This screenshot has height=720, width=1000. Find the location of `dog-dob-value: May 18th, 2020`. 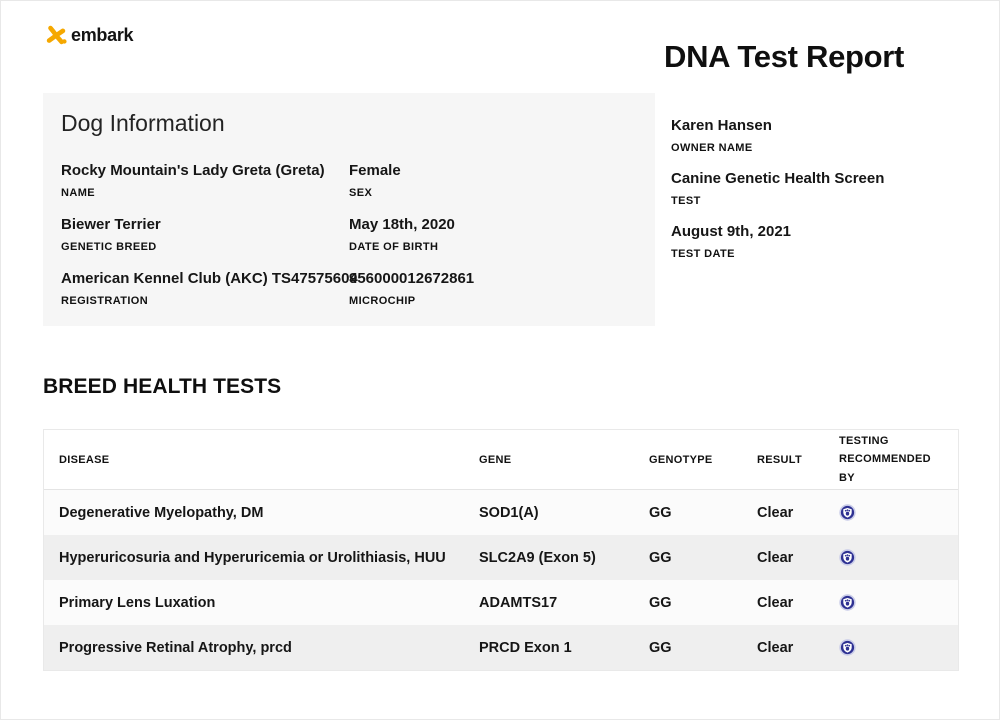

dog-dob-value: May 18th, 2020 is located at coordinates (402, 224).